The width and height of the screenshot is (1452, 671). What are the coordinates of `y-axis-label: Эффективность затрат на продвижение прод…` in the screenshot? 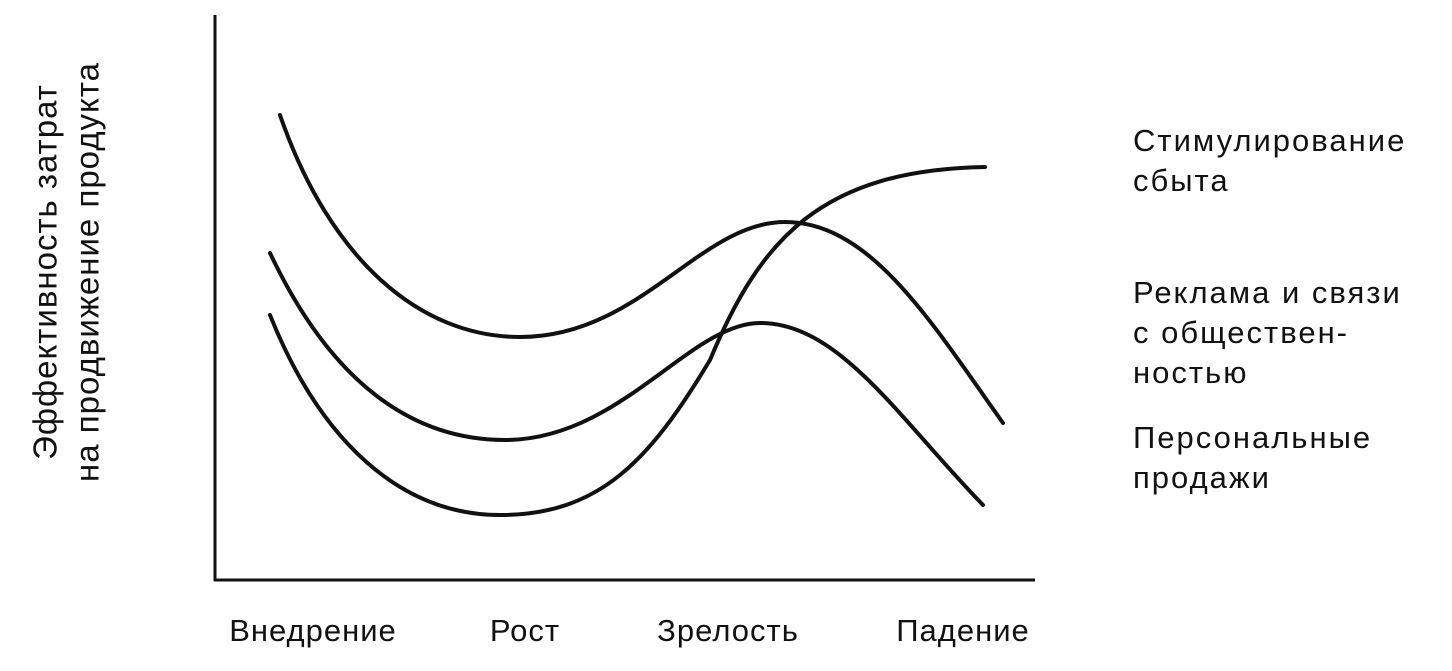 It's located at (66, 272).